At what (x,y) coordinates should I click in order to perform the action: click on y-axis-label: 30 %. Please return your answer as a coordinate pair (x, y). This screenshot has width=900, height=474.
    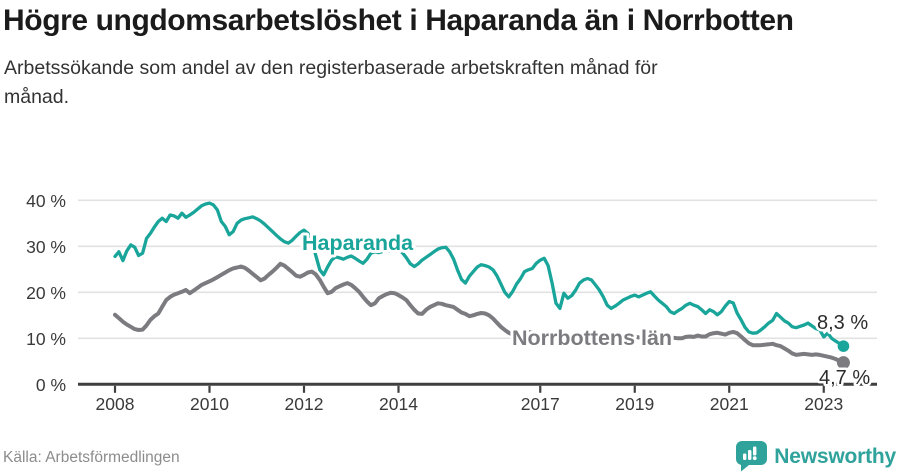
    Looking at the image, I should click on (46, 247).